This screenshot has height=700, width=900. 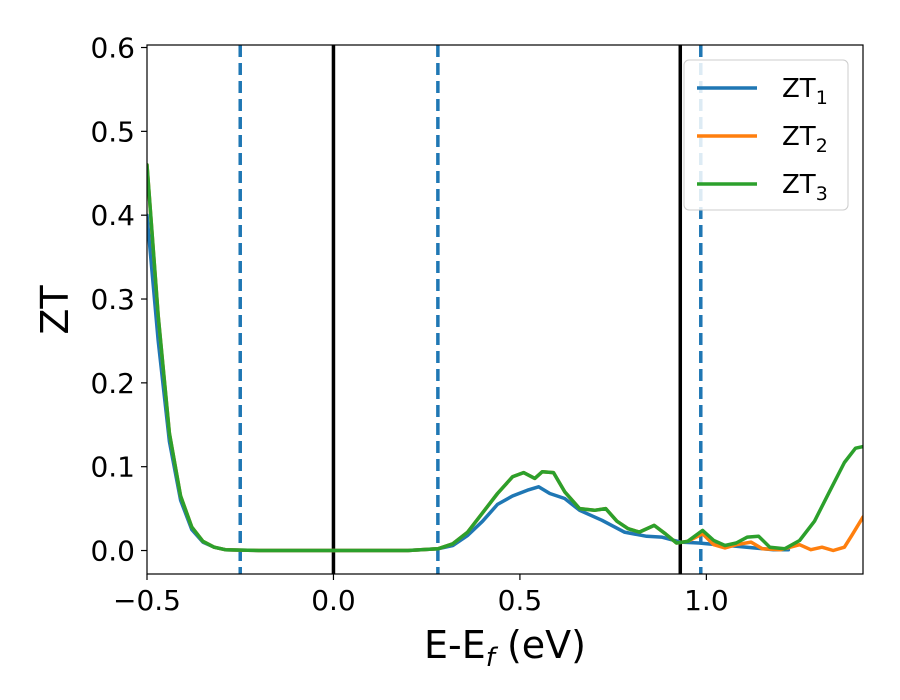 I want to click on legend-box, so click(x=766, y=135).